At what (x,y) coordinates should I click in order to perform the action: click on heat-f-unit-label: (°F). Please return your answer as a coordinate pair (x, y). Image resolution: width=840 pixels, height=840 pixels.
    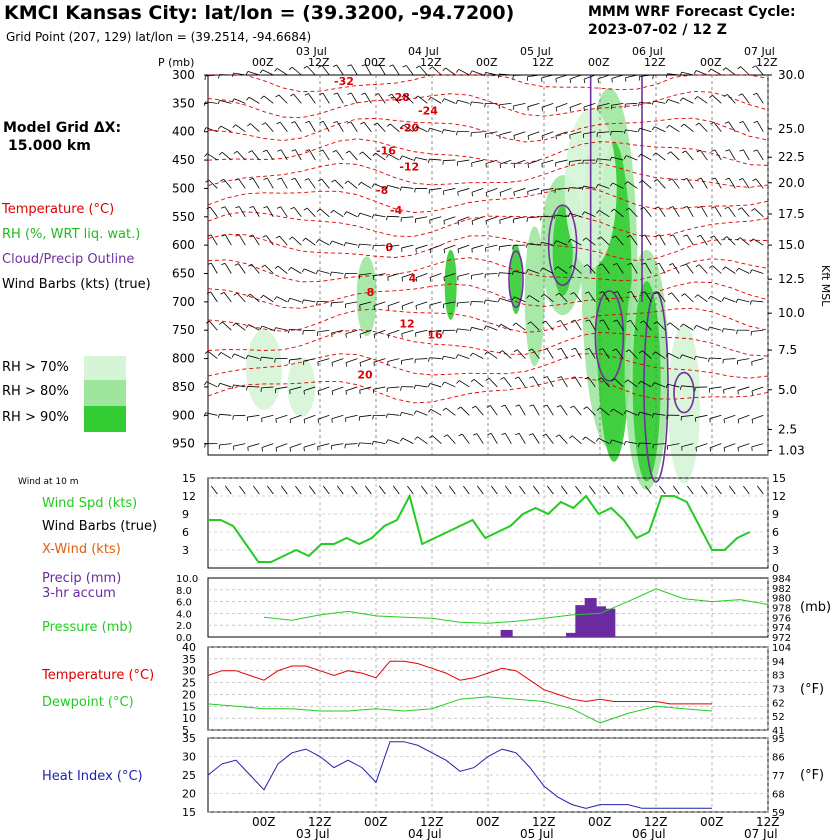
    Looking at the image, I should click on (812, 775).